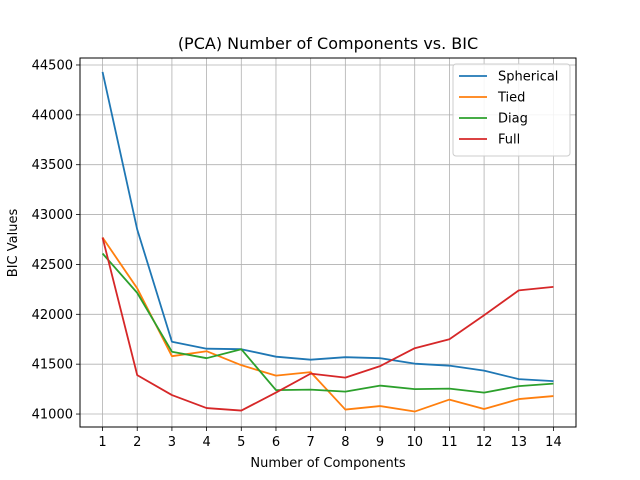 The image size is (640, 480). Describe the element at coordinates (13, 243) in the screenshot. I see `y-axis-label: BIC Values` at that location.